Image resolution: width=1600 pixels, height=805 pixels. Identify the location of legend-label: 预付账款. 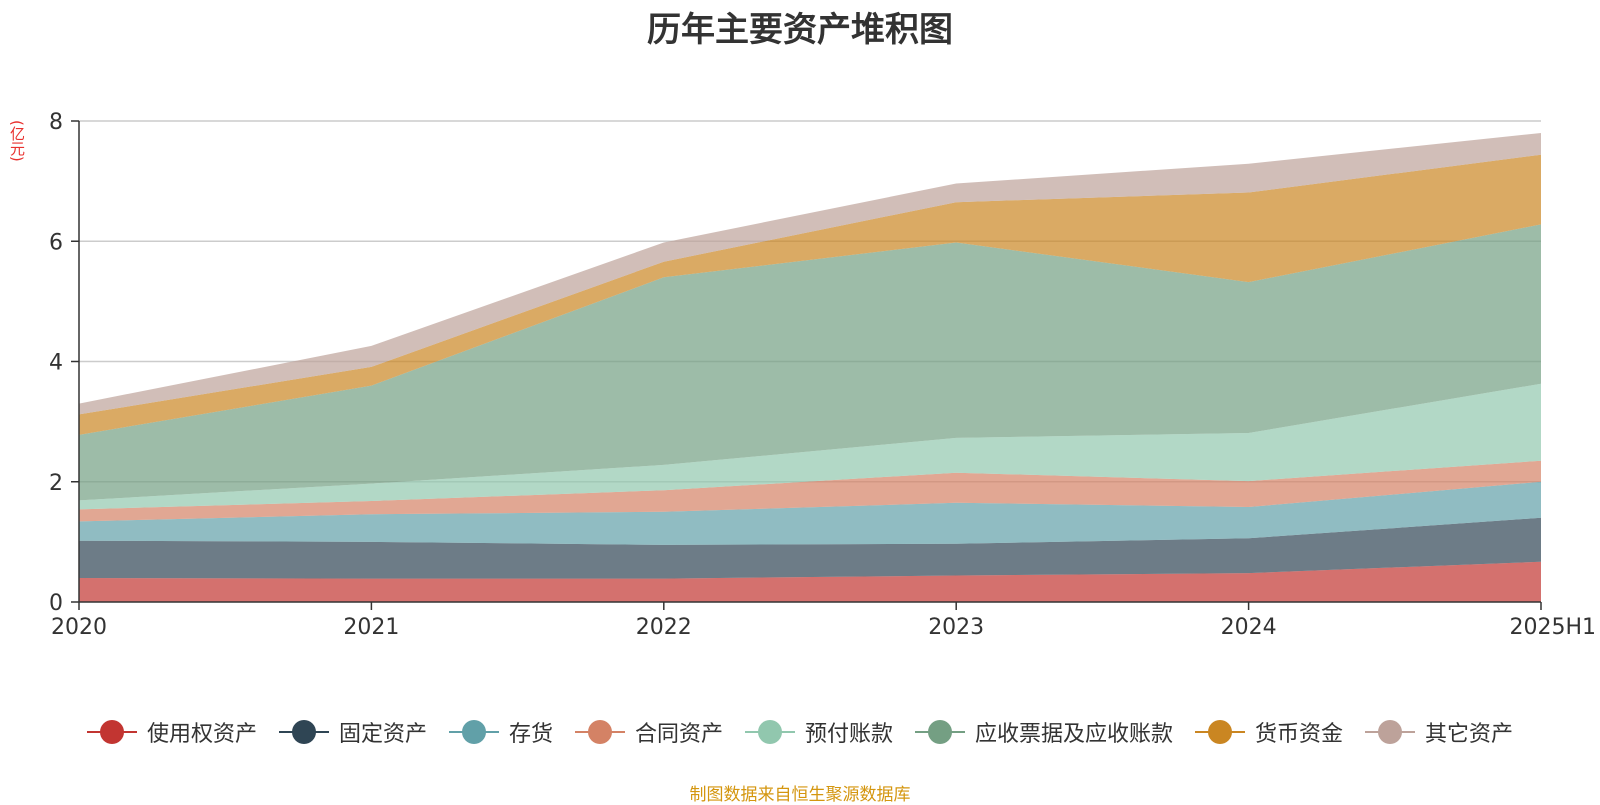
(849, 734).